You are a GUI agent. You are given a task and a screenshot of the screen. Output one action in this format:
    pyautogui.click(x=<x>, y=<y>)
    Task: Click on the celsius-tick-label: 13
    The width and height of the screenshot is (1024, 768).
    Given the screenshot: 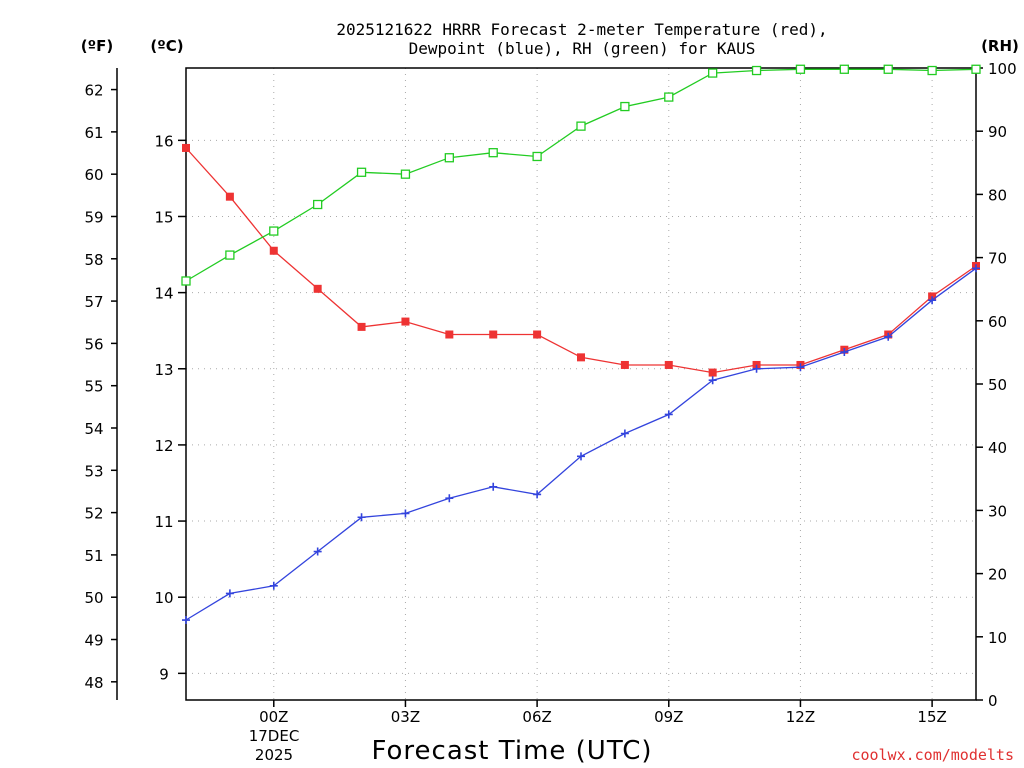 What is the action you would take?
    pyautogui.click(x=163, y=370)
    